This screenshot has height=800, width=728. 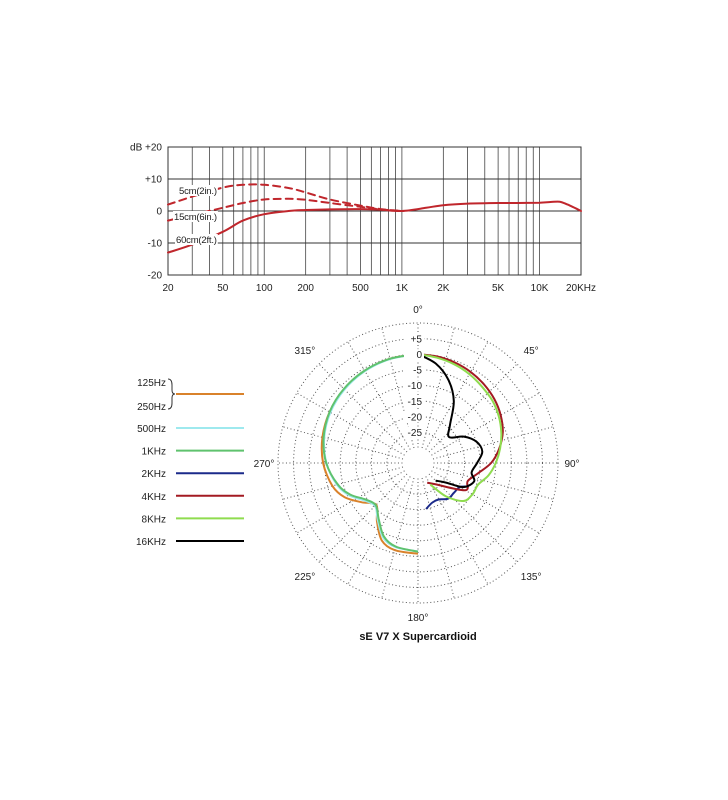 What do you see at coordinates (417, 340) in the screenshot?
I see `polar-radial-label: +5` at bounding box center [417, 340].